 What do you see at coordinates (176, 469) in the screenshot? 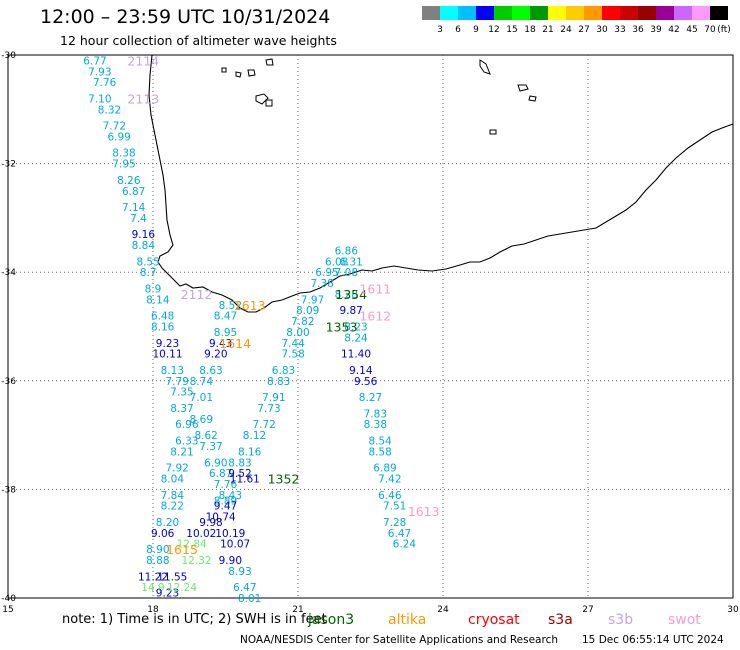
I see `swh-value: 7.92` at bounding box center [176, 469].